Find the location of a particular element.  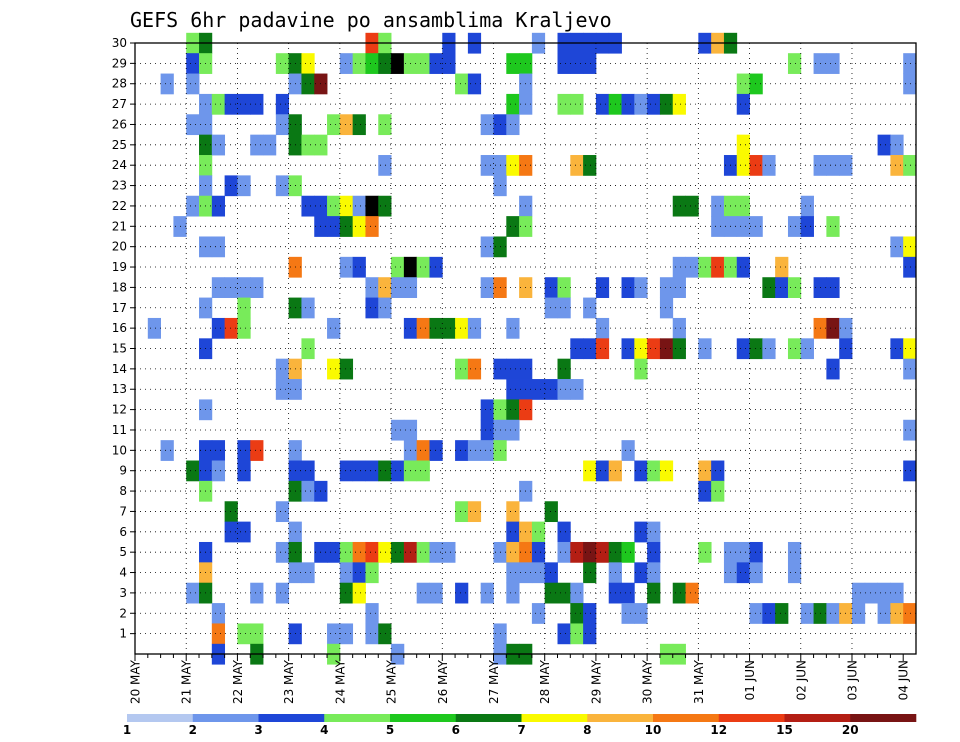

x-tick-label: 30 MAY is located at coordinates (648, 681).